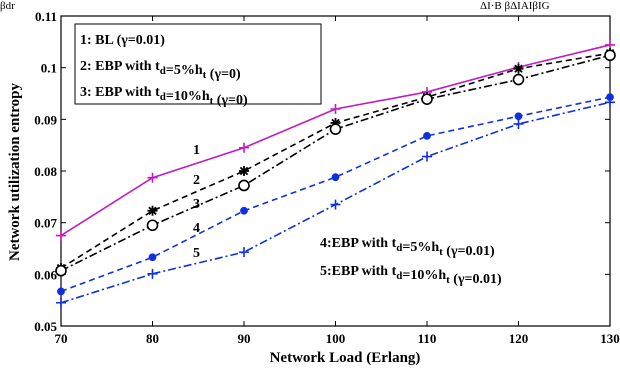 The image size is (620, 368). What do you see at coordinates (244, 338) in the screenshot?
I see `x-tick-label: 90` at bounding box center [244, 338].